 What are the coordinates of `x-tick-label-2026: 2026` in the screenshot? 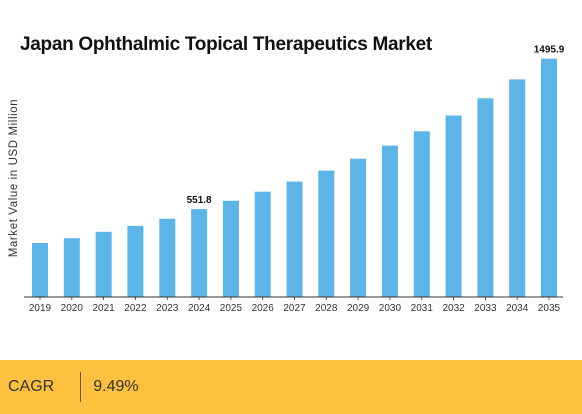 It's located at (263, 308).